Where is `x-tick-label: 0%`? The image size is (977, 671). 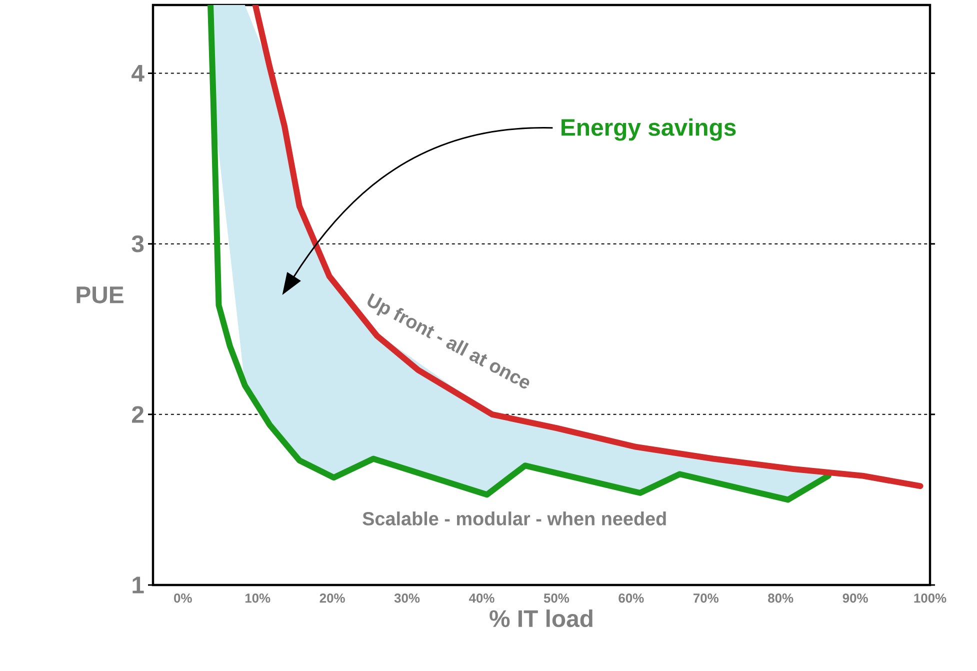
x-tick-label: 0% is located at coordinates (183, 598).